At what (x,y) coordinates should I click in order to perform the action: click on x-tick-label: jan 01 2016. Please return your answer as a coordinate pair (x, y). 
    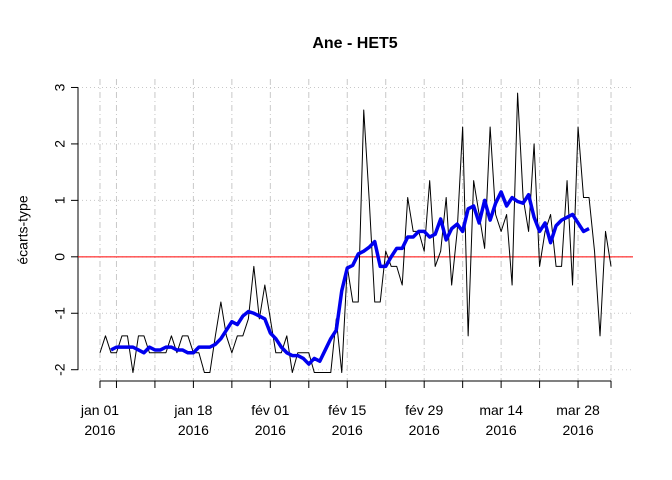
    Looking at the image, I should click on (100, 420).